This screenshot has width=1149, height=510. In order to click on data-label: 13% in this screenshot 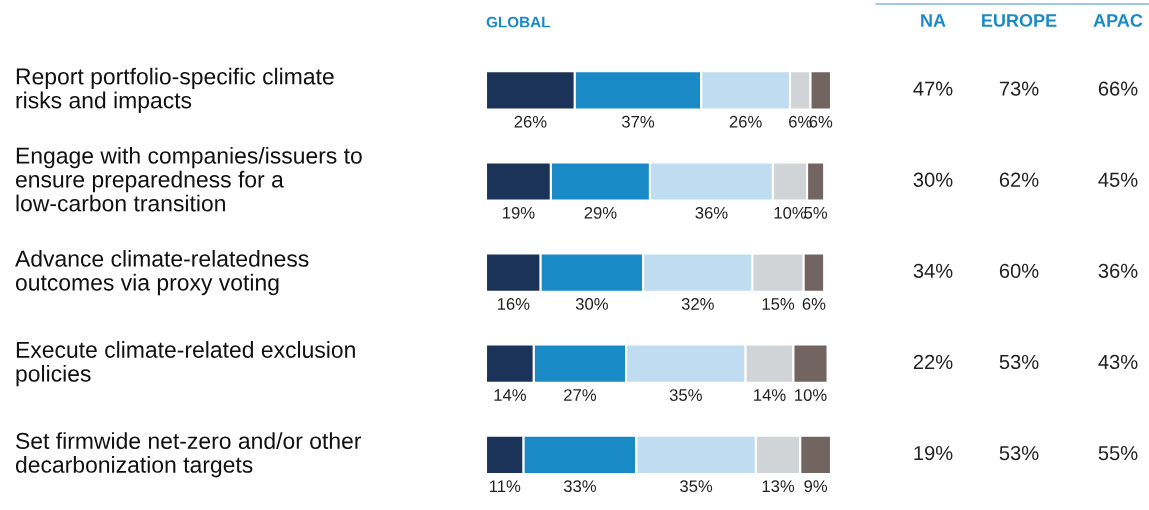, I will do `click(778, 486)`.